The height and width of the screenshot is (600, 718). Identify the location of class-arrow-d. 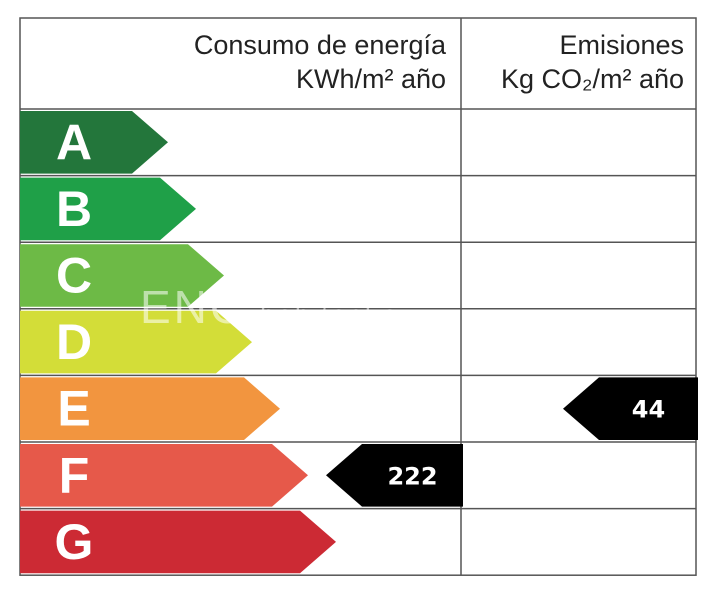
(136, 342).